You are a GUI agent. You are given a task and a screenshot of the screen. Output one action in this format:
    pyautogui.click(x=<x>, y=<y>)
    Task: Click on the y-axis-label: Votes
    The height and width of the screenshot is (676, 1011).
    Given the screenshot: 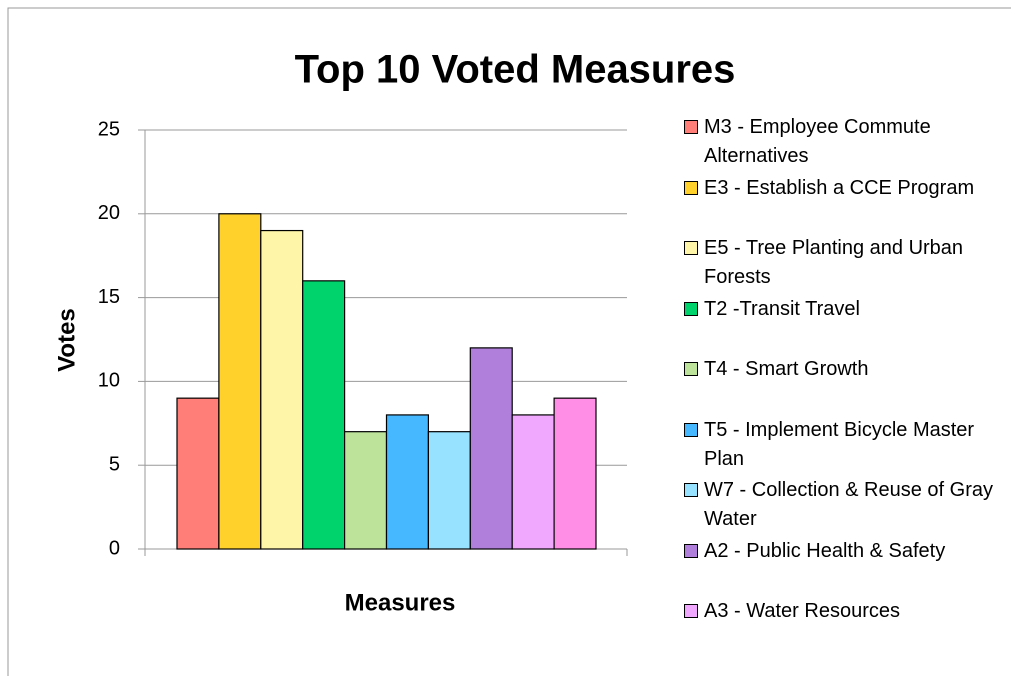 What is the action you would take?
    pyautogui.click(x=66, y=340)
    